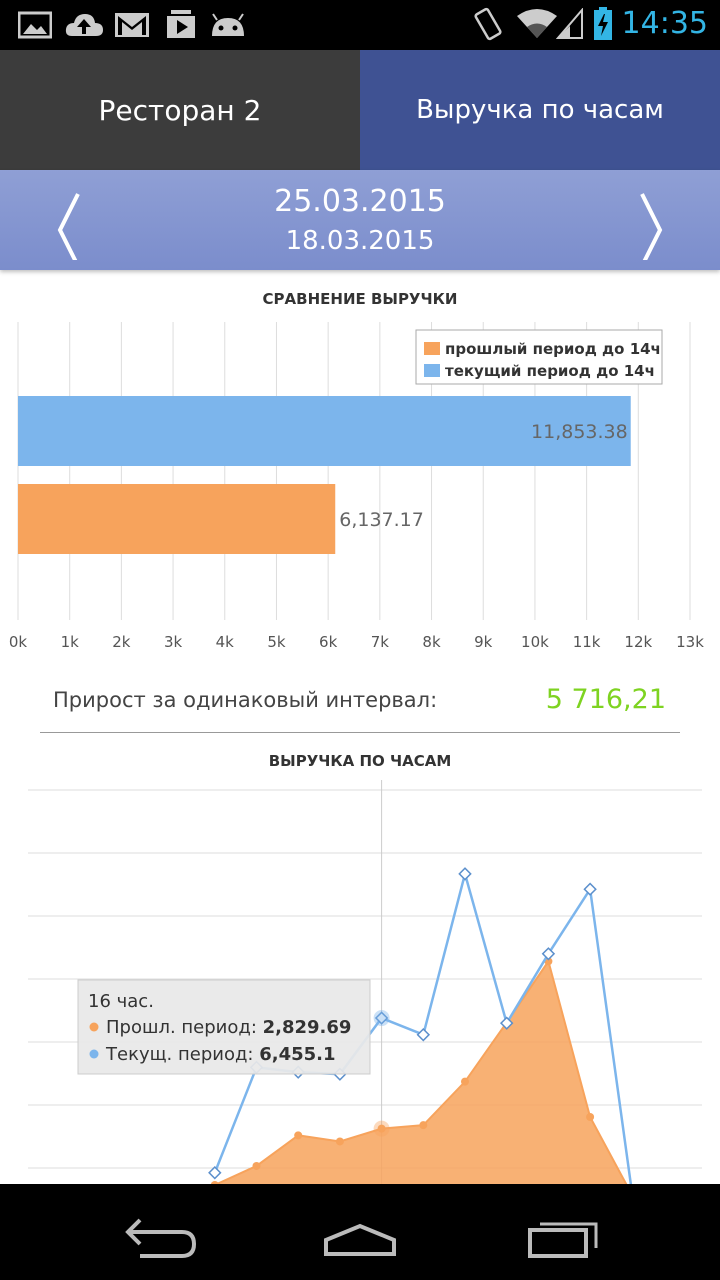 This screenshot has width=720, height=1280. What do you see at coordinates (638, 642) in the screenshot?
I see `x-tick-label: 12k` at bounding box center [638, 642].